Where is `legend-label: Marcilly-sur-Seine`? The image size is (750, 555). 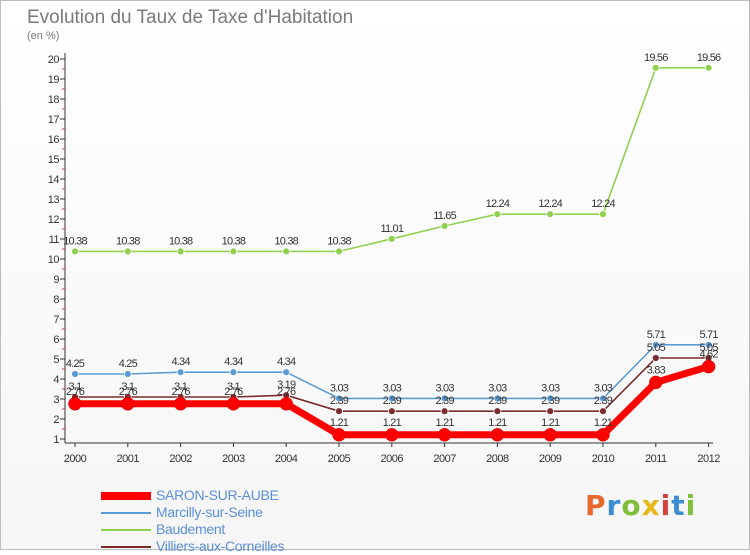
legend-label: Marcilly-sur-Seine is located at coordinates (209, 512).